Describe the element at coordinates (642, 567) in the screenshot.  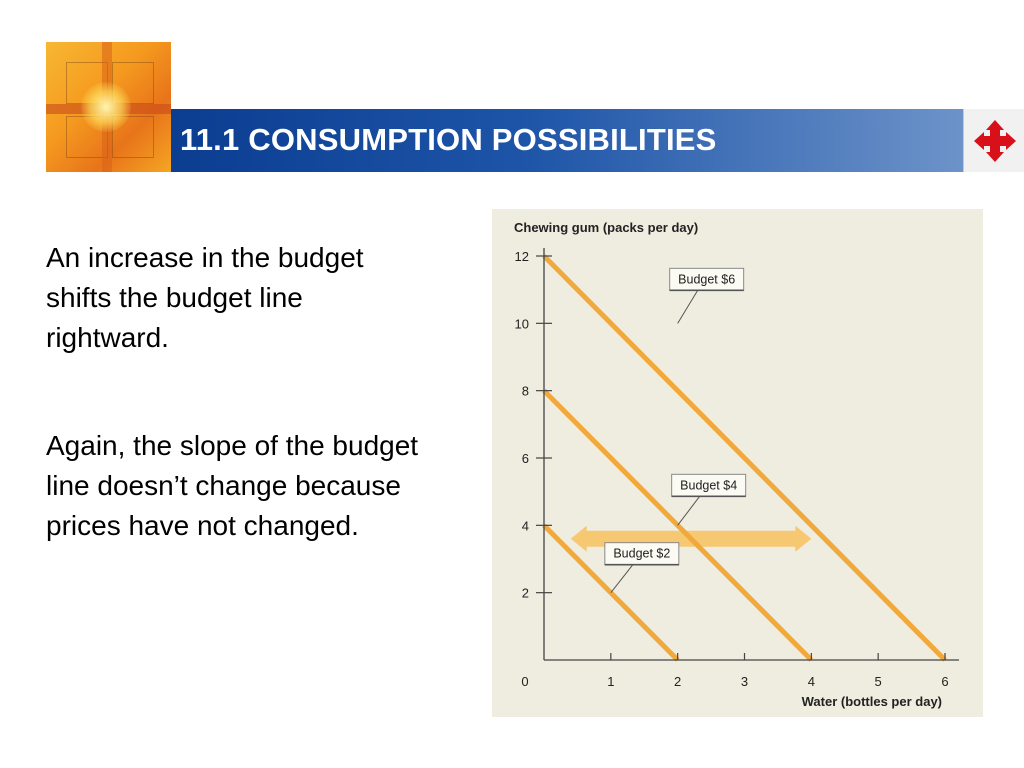
I see `series-callout: Budget $2` at that location.